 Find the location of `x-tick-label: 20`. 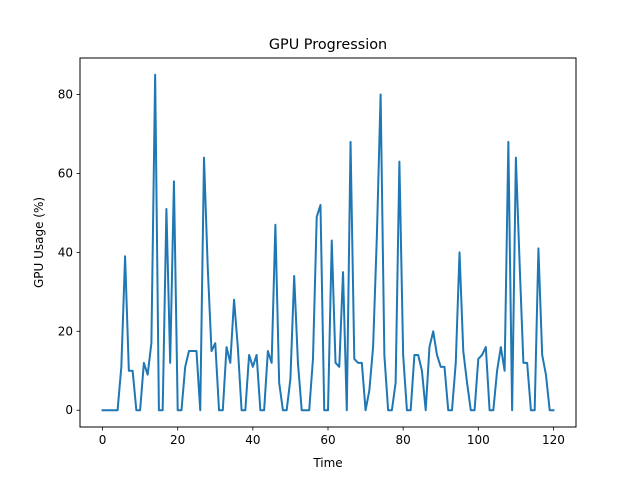

x-tick-label: 20 is located at coordinates (177, 440).